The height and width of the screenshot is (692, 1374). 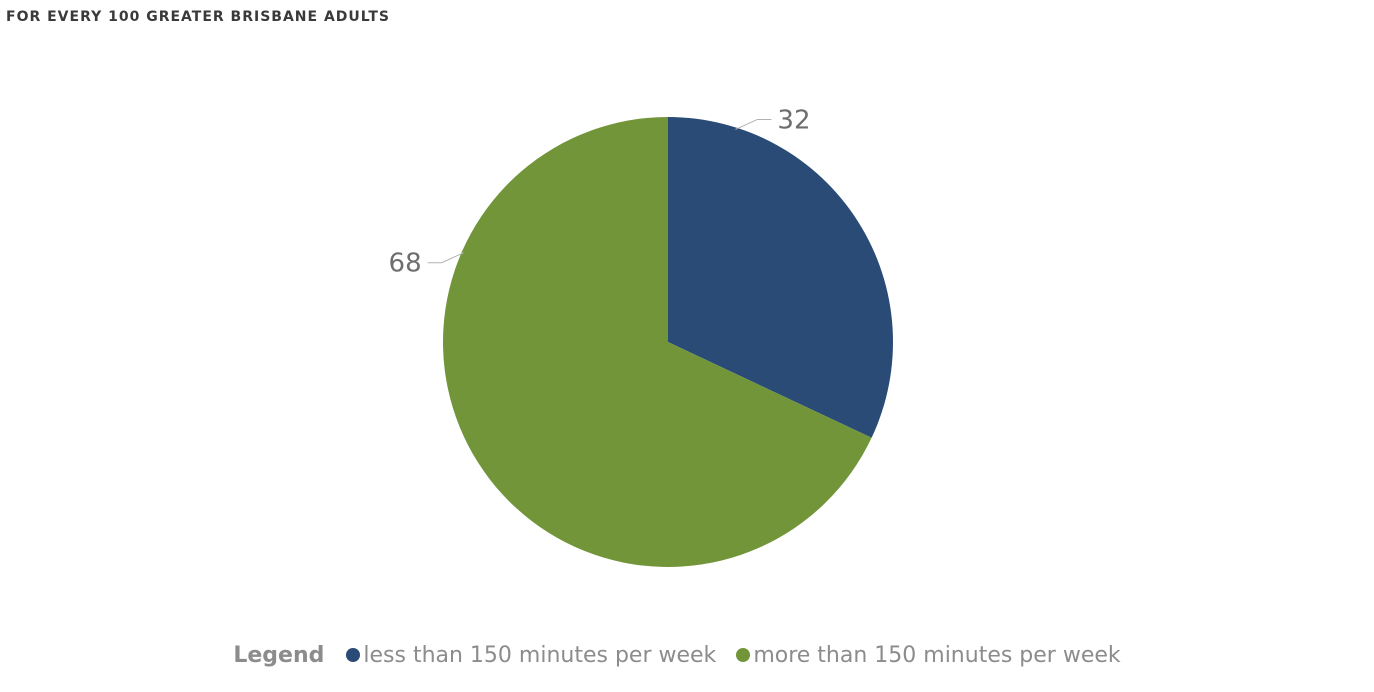 I want to click on chart-title: FOR EVERY 100 GREATER BRISBANE ADULTS, so click(x=198, y=17).